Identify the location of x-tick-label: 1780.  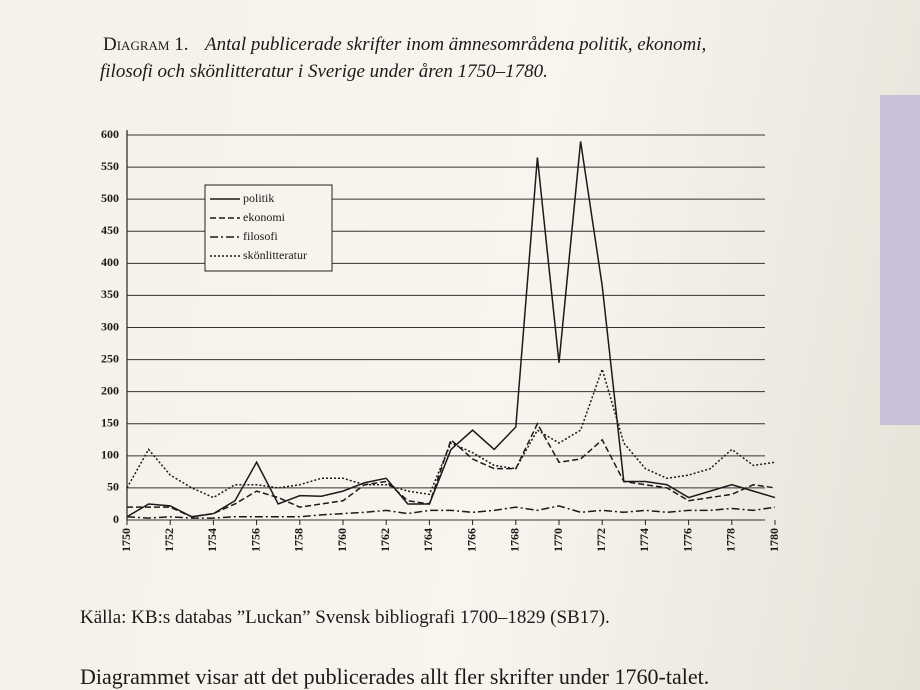
(774, 540).